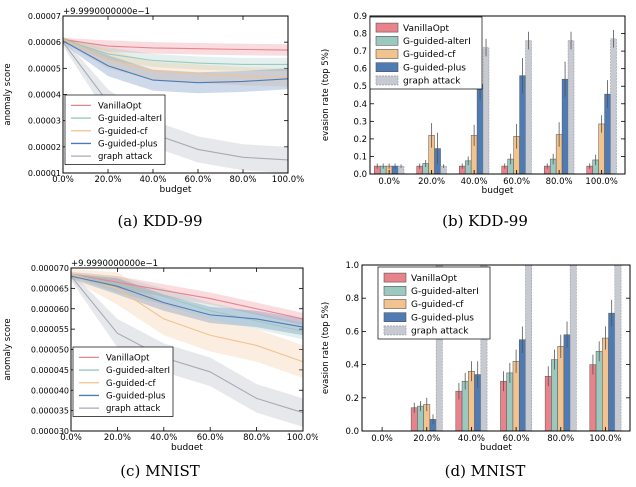 The height and width of the screenshot is (487, 636). I want to click on y-tick-label: 0.00002, so click(44, 147).